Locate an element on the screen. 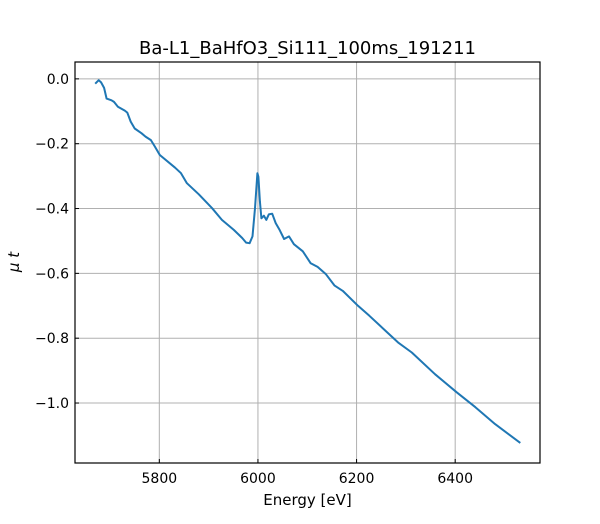  y-tick-label: −0.2 is located at coordinates (52, 145).